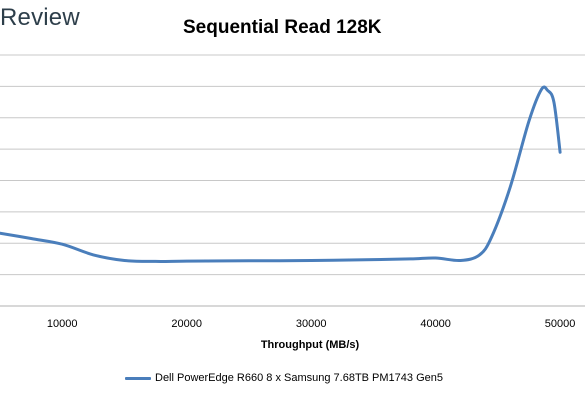  Describe the element at coordinates (435, 324) in the screenshot. I see `x-tick-label: 40000` at that location.